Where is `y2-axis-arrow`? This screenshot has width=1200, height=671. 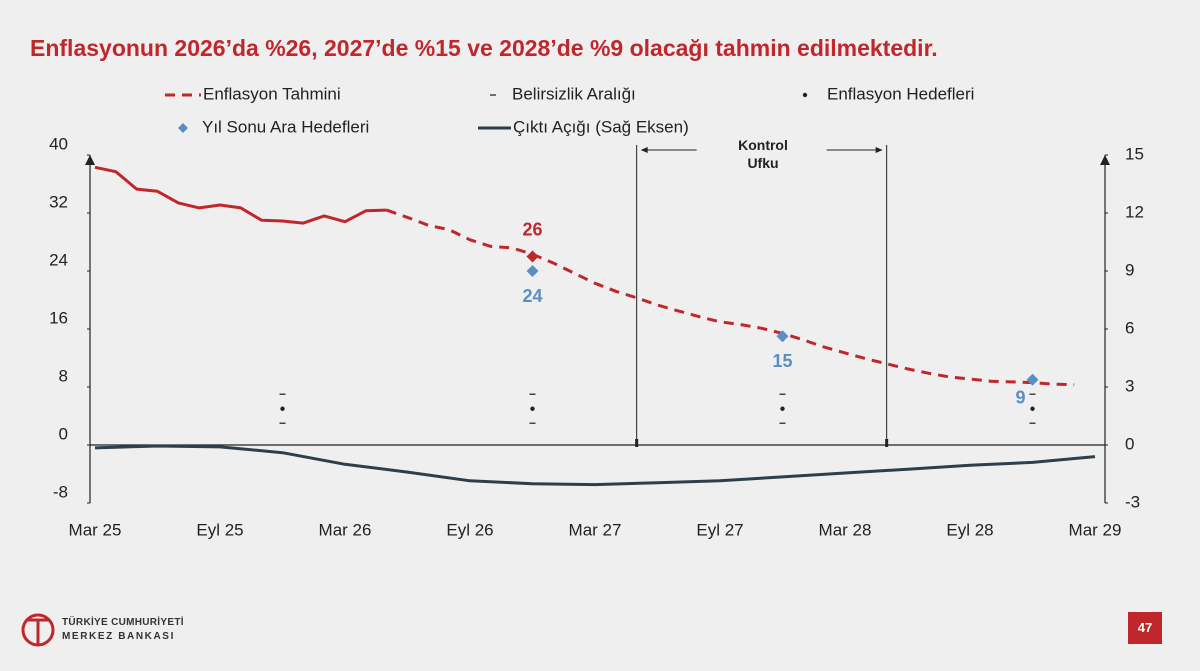
y2-axis-arrow is located at coordinates (1105, 160).